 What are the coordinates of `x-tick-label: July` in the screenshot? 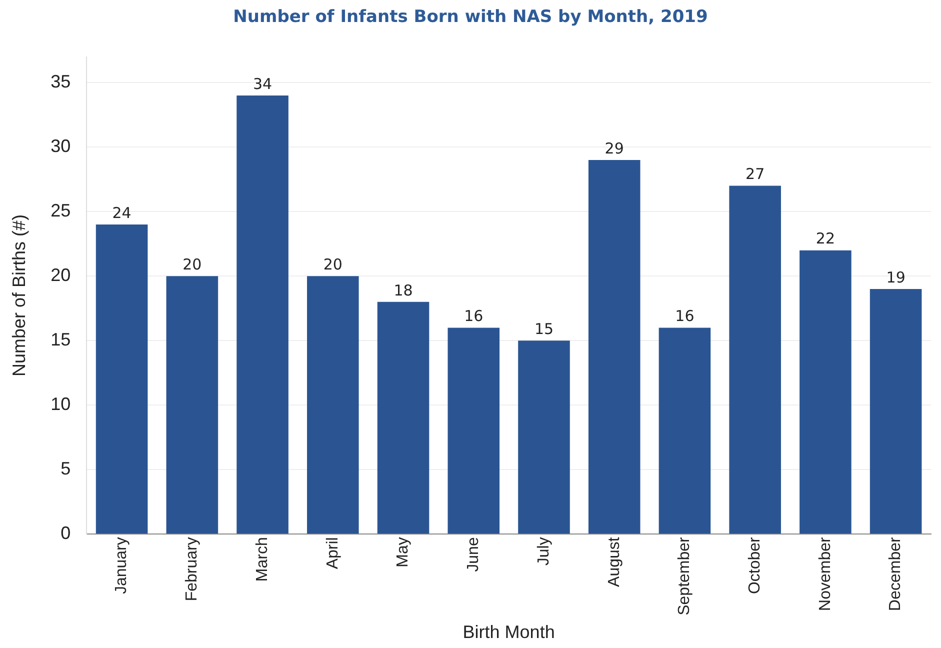 It's located at (543, 551).